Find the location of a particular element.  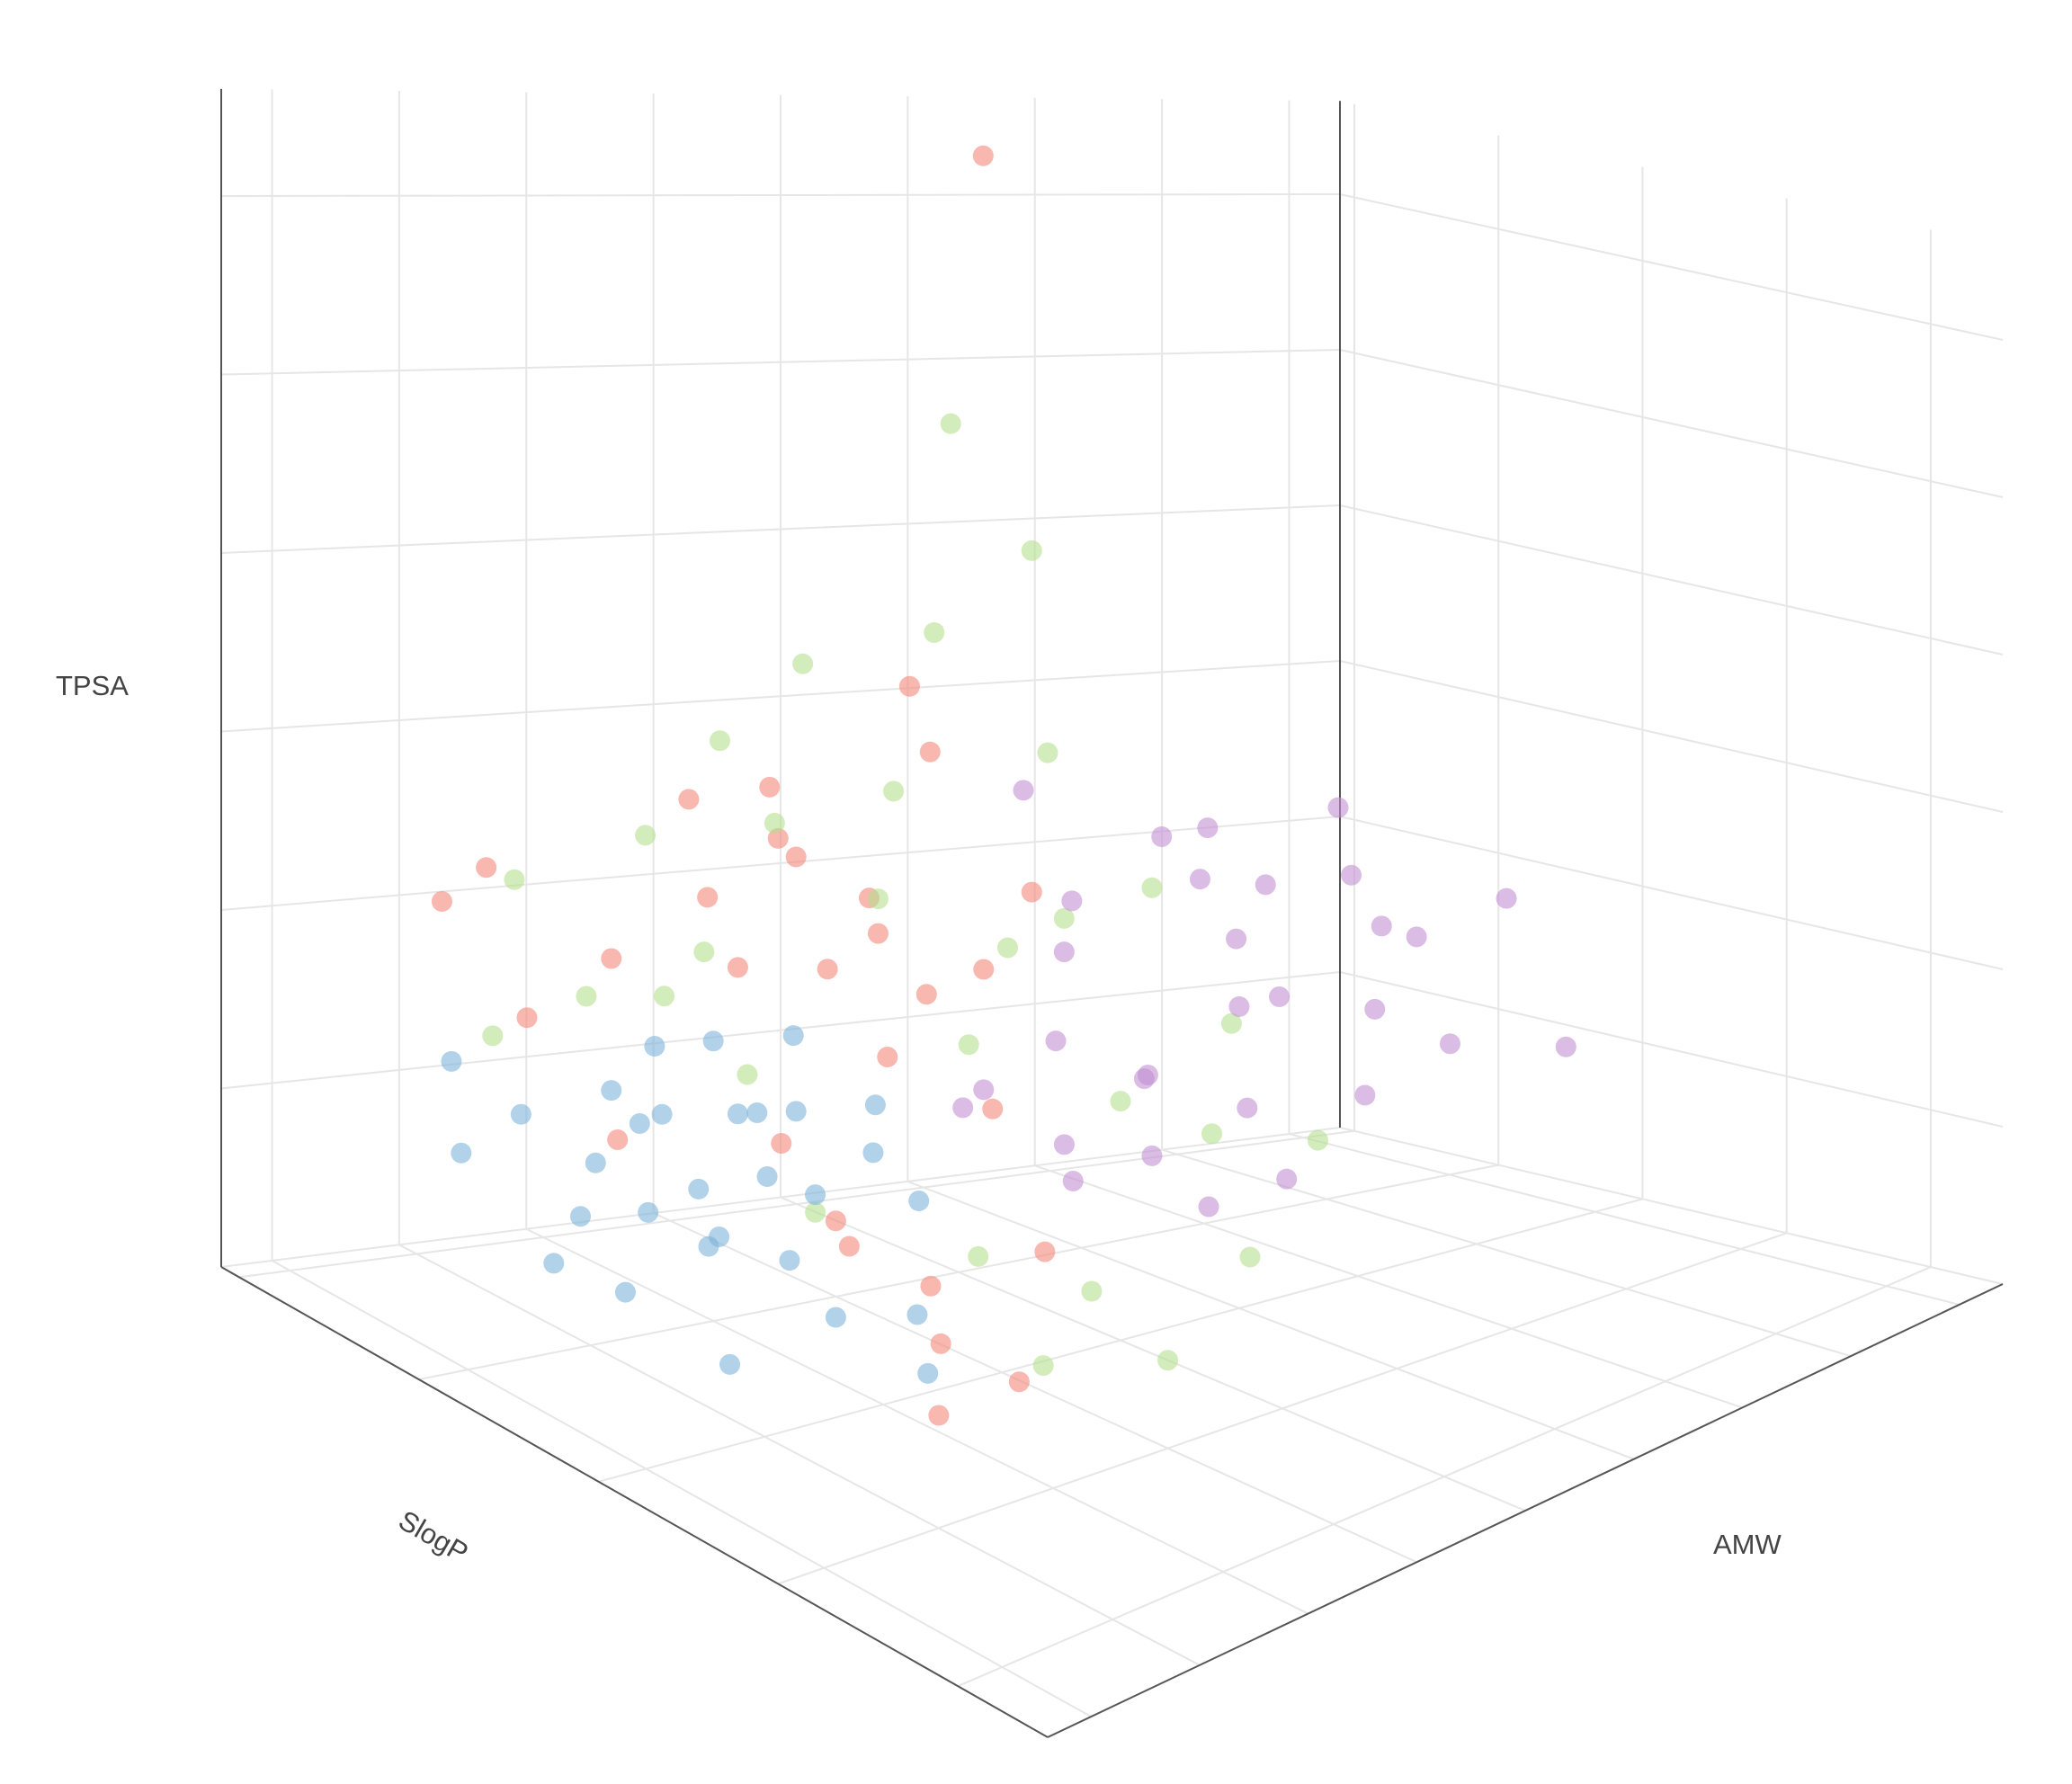

x-axis-title: SlogP is located at coordinates (433, 1537).